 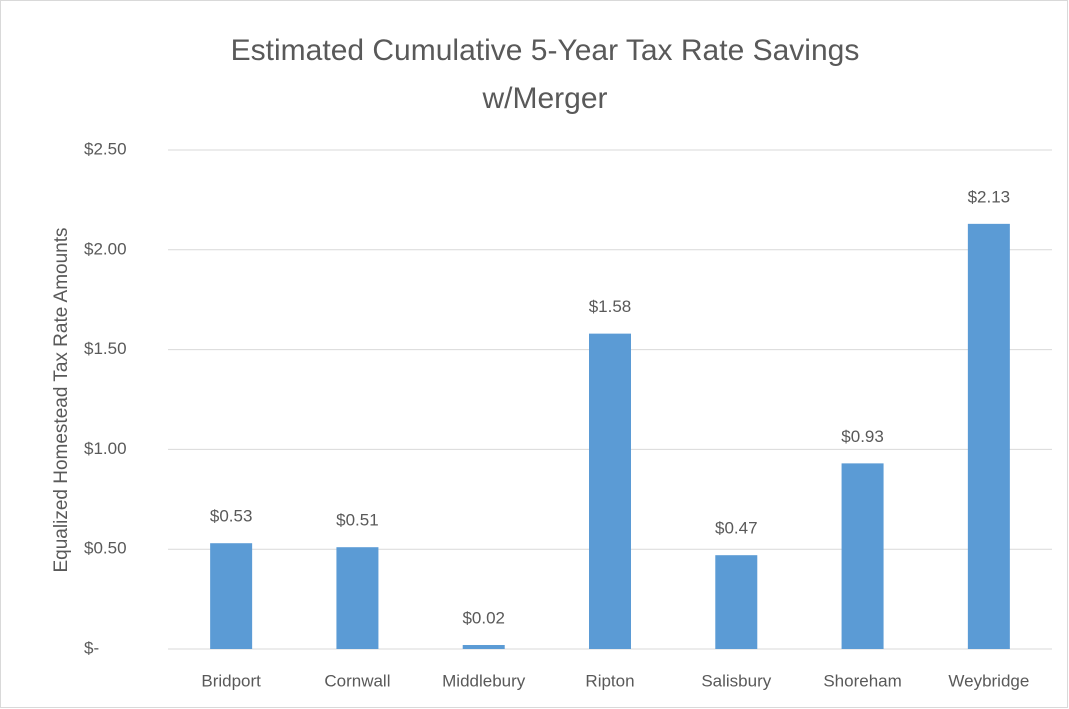 What do you see at coordinates (988, 680) in the screenshot?
I see `x-tick-label: Weybridge` at bounding box center [988, 680].